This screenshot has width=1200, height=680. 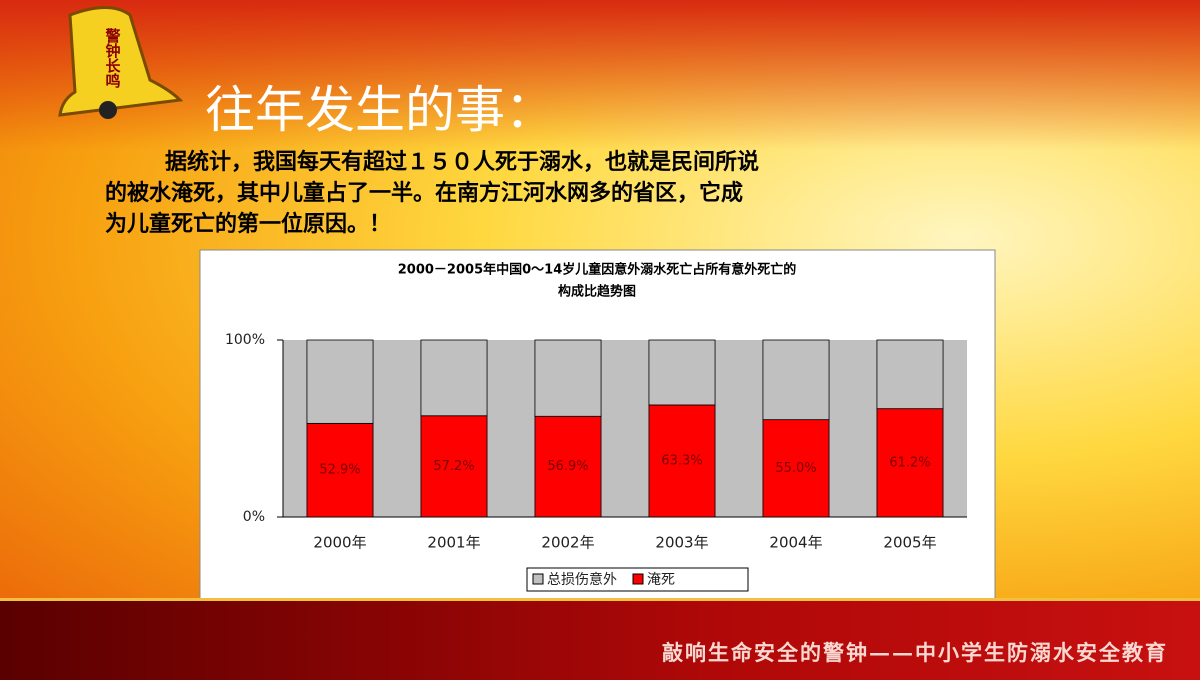 I want to click on data-label: 55.0%, so click(x=795, y=468).